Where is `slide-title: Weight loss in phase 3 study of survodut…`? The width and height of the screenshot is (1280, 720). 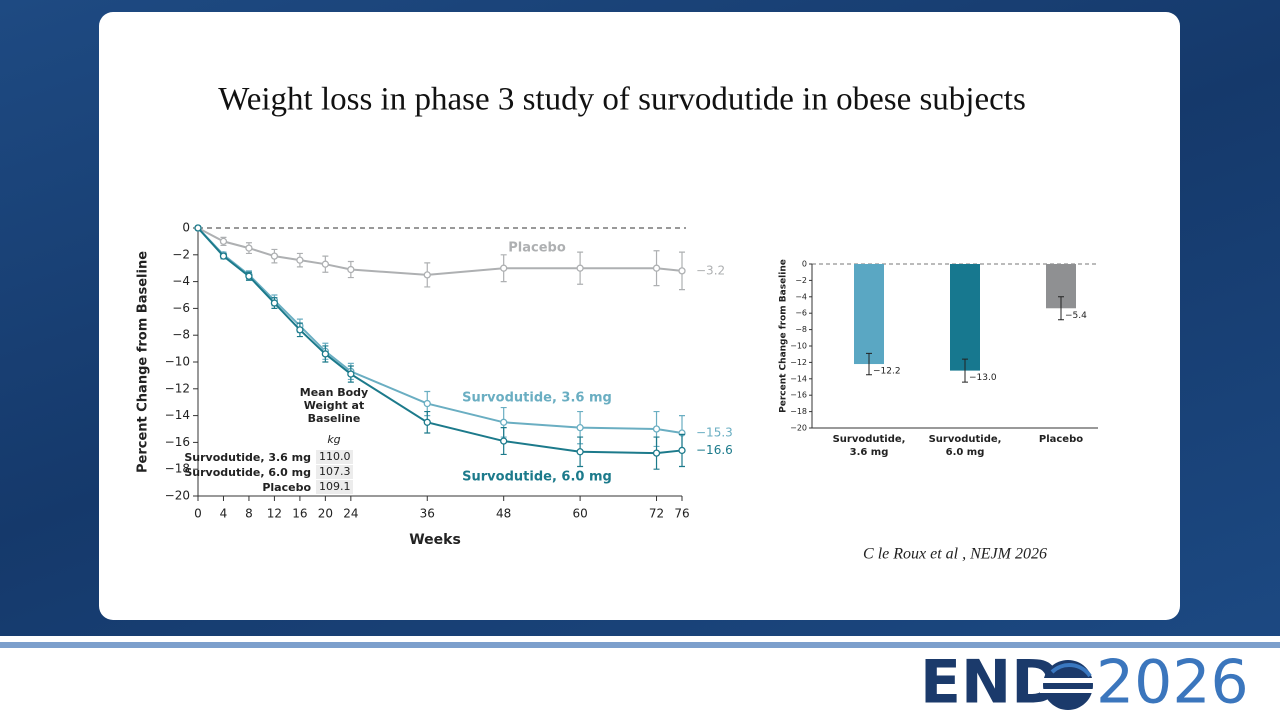
slide-title: Weight loss in phase 3 study of survodut… is located at coordinates (622, 100).